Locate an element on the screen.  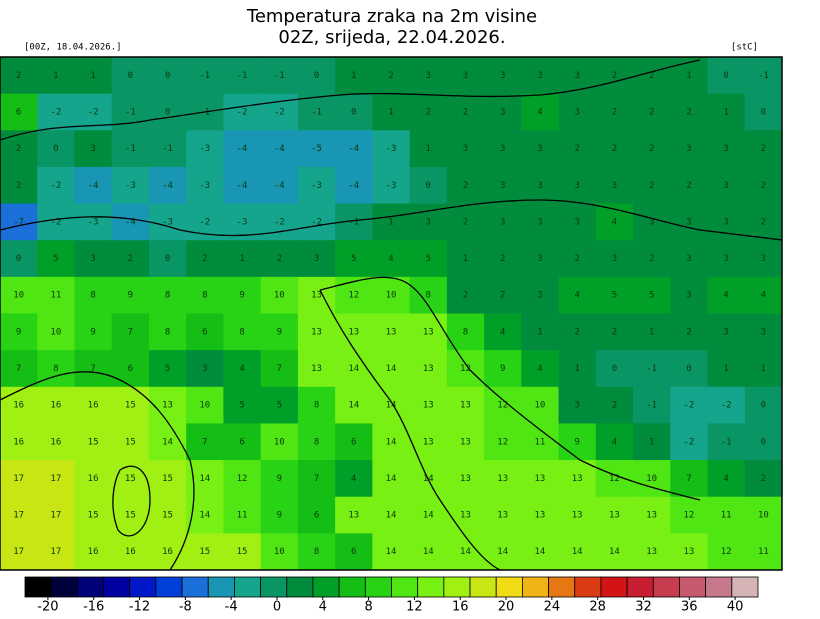
temperature-value: 11 is located at coordinates (540, 442).